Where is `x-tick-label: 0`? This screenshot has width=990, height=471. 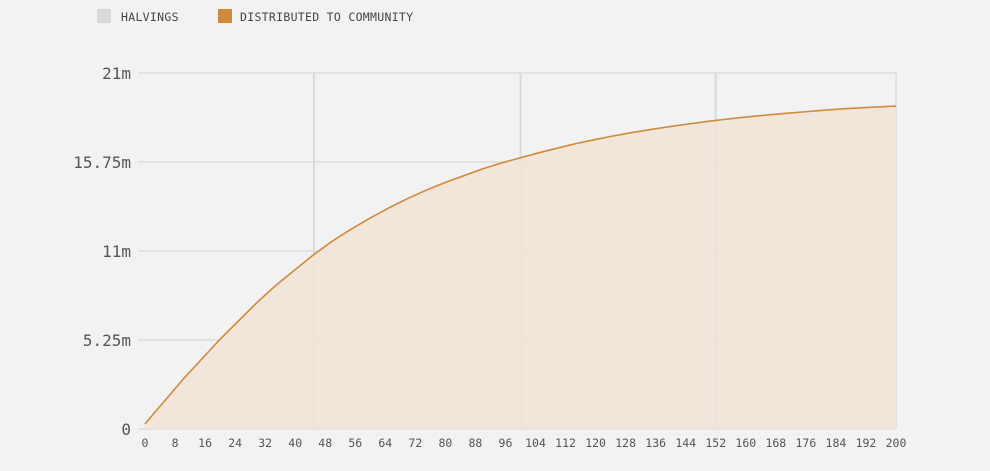
x-tick-label: 0 is located at coordinates (145, 443).